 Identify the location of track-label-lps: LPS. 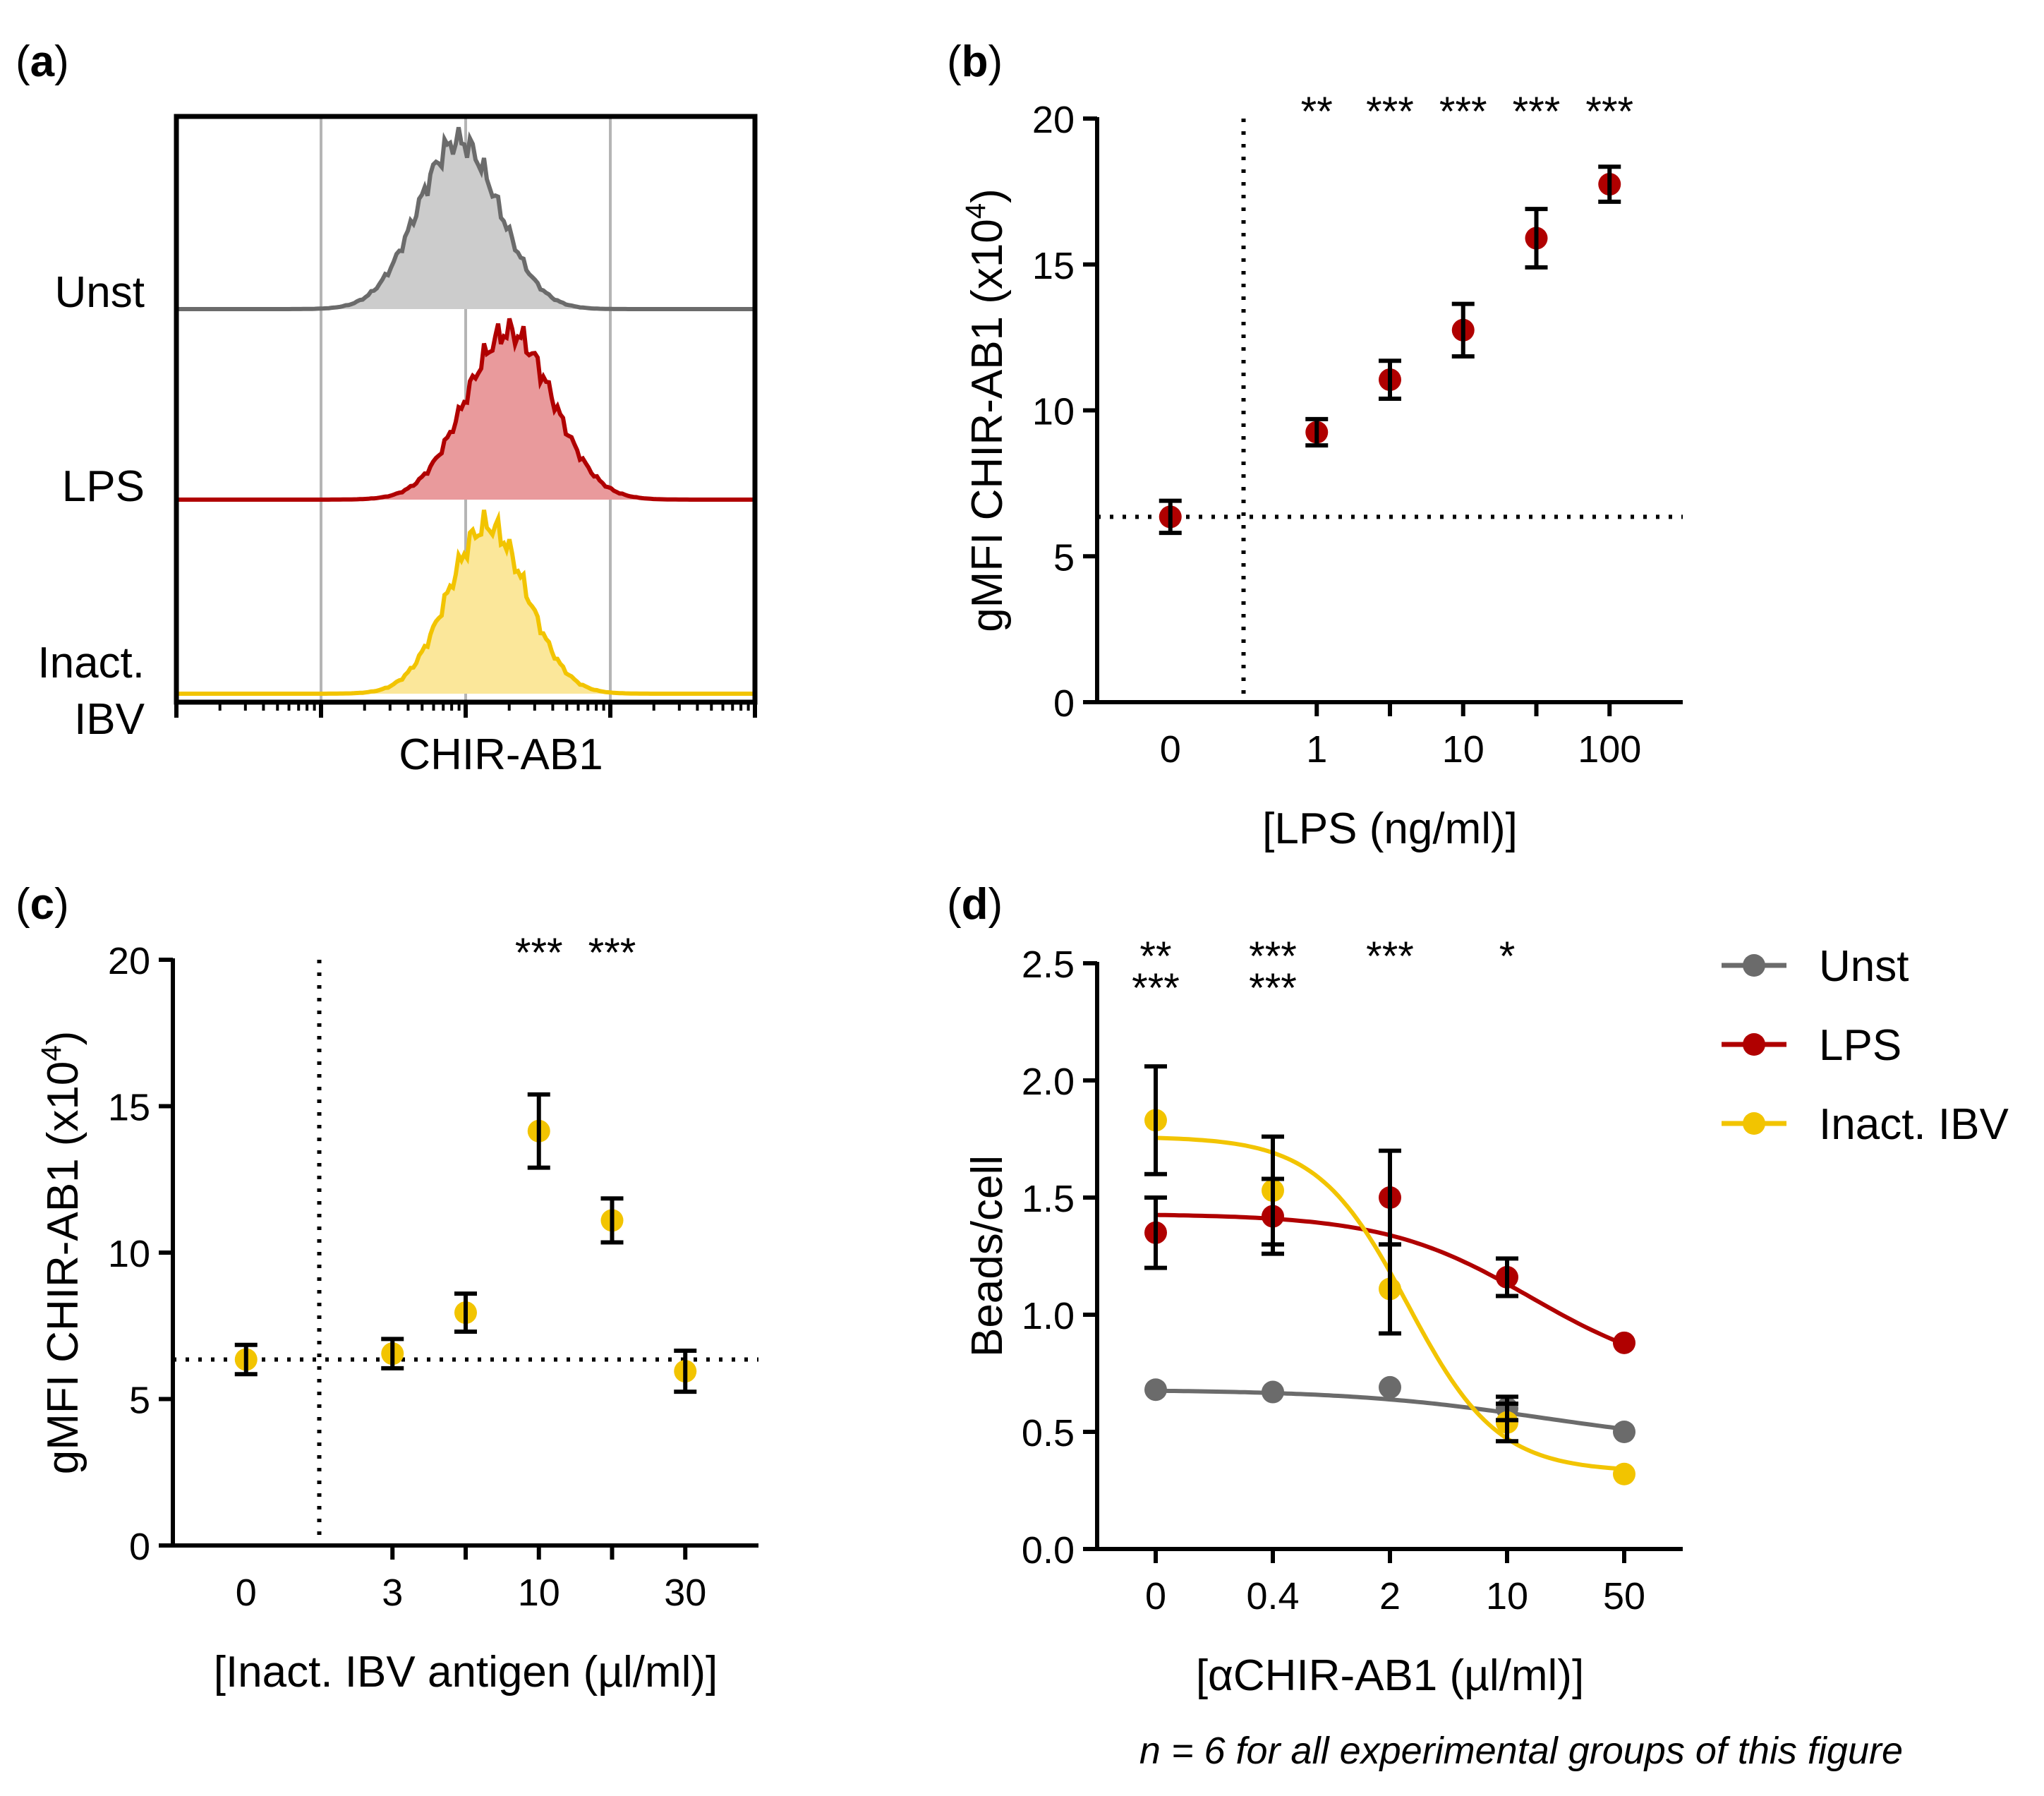
(103, 486).